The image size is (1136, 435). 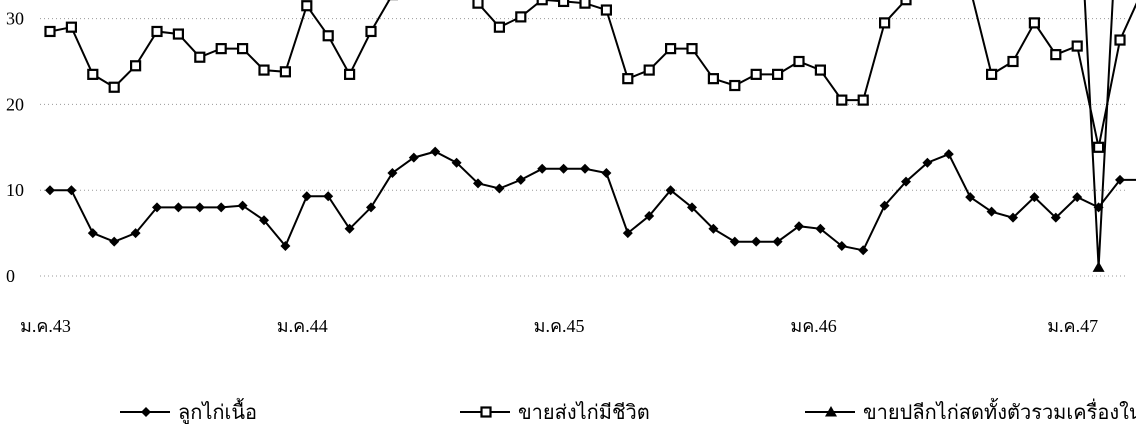 What do you see at coordinates (1072, 326) in the screenshot?
I see `x-tick-label: ม.ค.47` at bounding box center [1072, 326].